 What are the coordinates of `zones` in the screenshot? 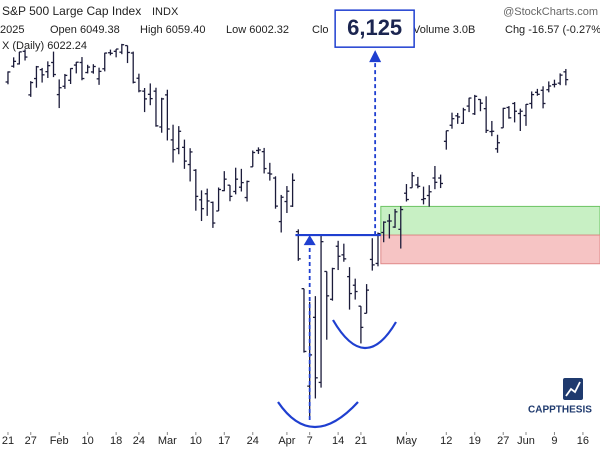 It's located at (490, 235).